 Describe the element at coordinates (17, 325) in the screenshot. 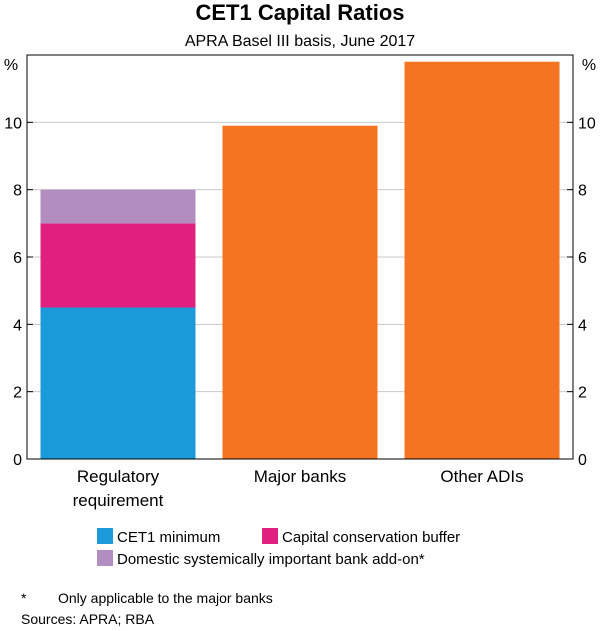

I see `left-tick-label-4: 4` at that location.